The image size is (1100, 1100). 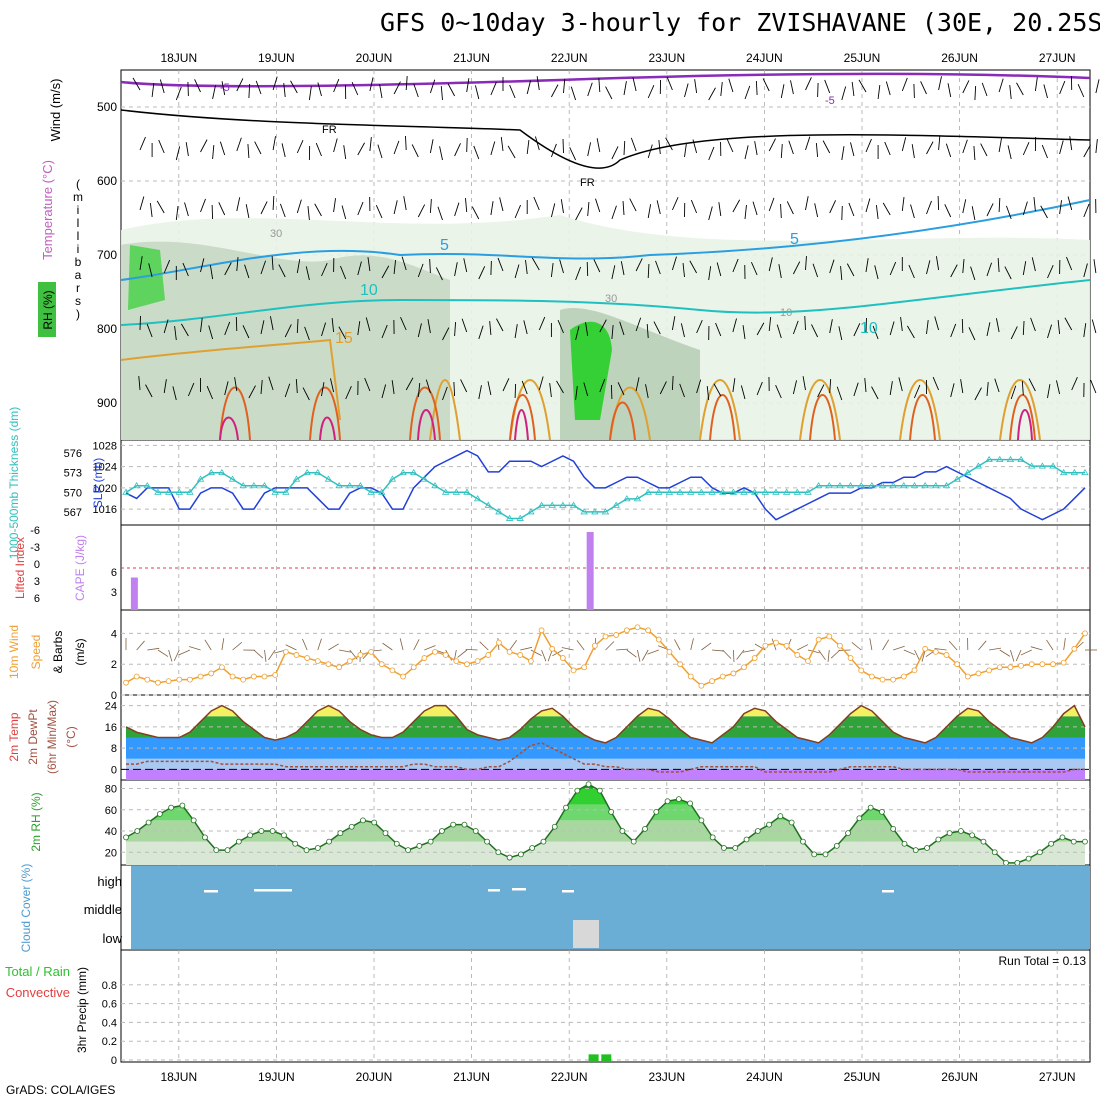 What do you see at coordinates (78, 262) in the screenshot?
I see `millibars-letter: b` at bounding box center [78, 262].